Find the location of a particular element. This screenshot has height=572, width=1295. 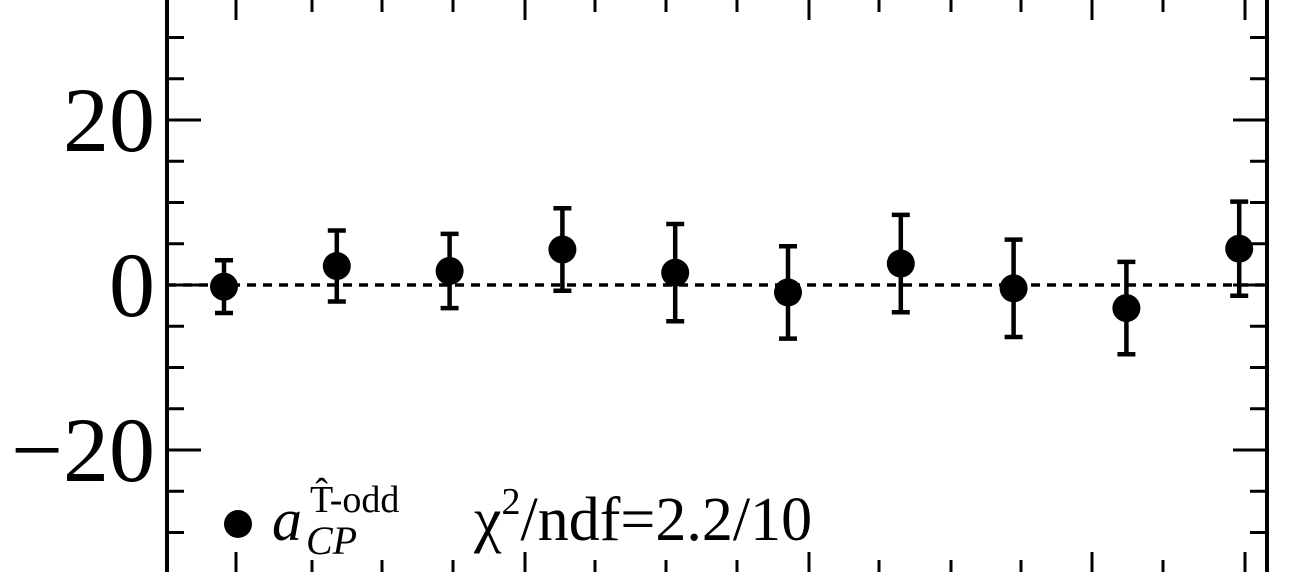

y-tick-label: 0 is located at coordinates (132, 285).